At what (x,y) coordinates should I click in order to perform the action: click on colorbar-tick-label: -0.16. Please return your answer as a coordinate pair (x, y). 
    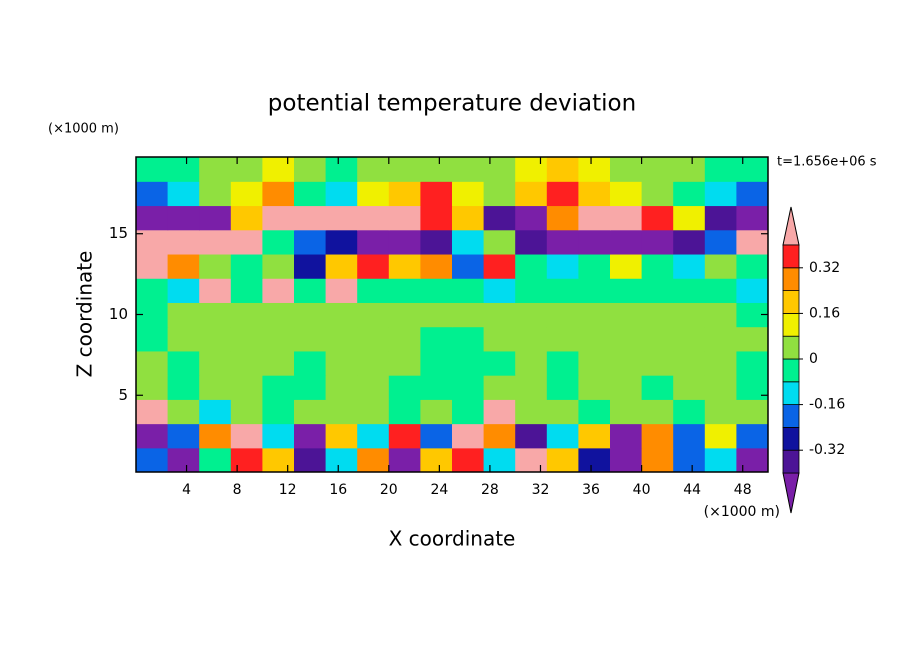
    Looking at the image, I should click on (827, 405).